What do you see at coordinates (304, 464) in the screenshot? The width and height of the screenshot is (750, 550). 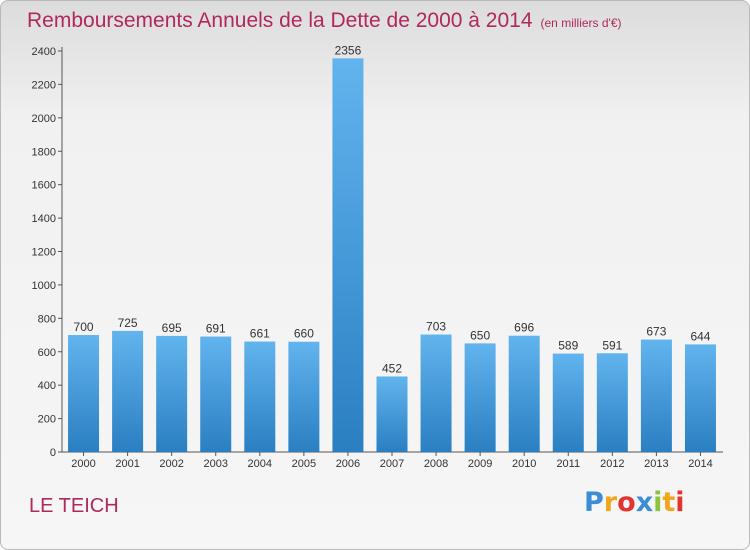 I see `x-tick-label: 2005` at bounding box center [304, 464].